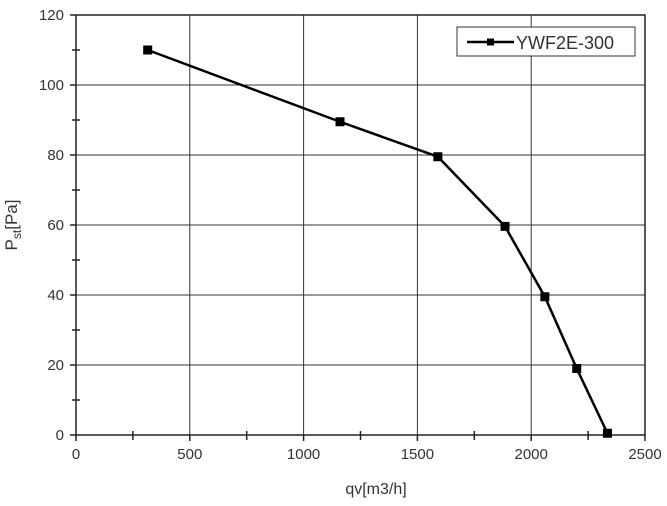 This screenshot has height=506, width=667. Describe the element at coordinates (565, 43) in the screenshot. I see `legend-label: YWF2E-300` at that location.